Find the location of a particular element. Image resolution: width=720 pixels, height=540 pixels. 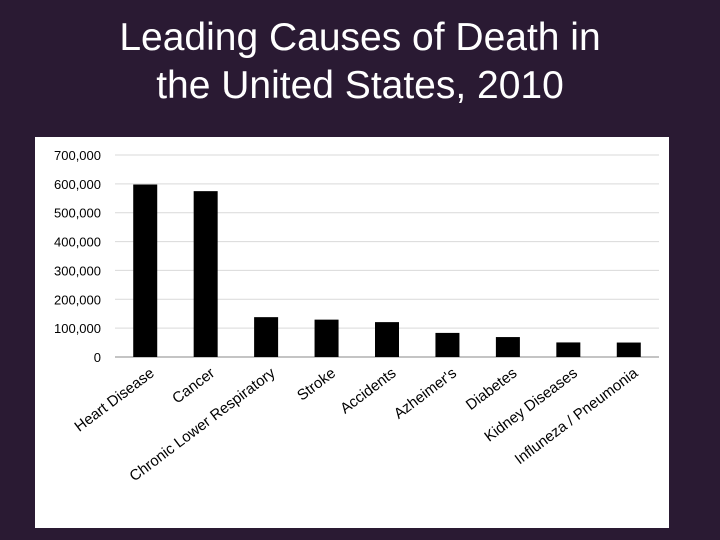

x-category-label: Heart Disease is located at coordinates (114, 400).